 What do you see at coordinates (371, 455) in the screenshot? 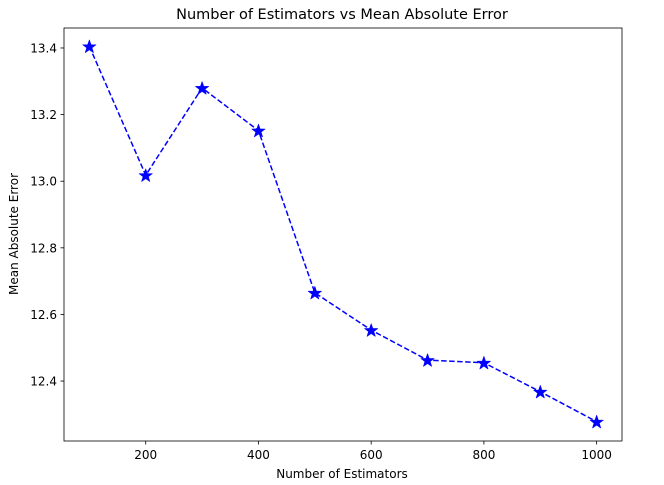
I see `x-tick-label: 600` at bounding box center [371, 455].